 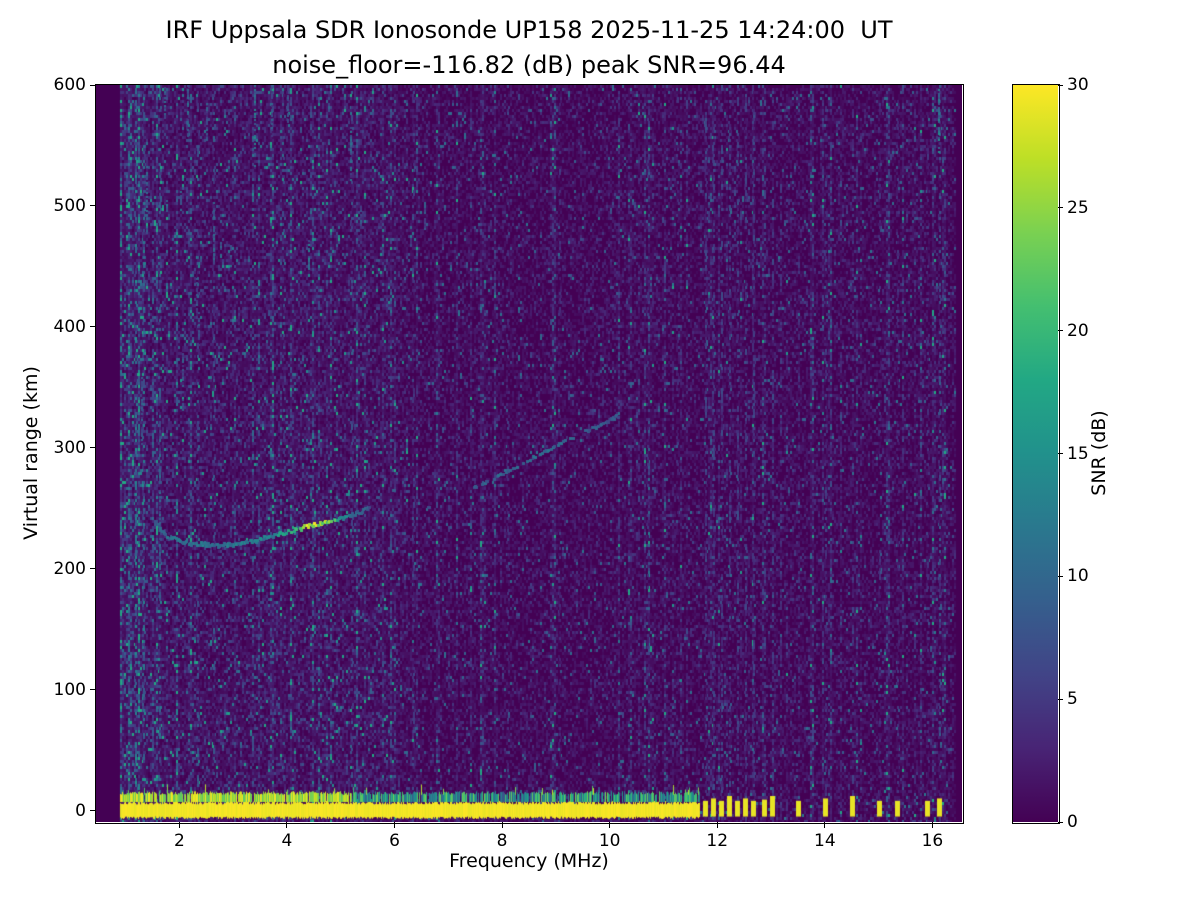 I want to click on colorbar-tick-label: 0, so click(x=1072, y=822).